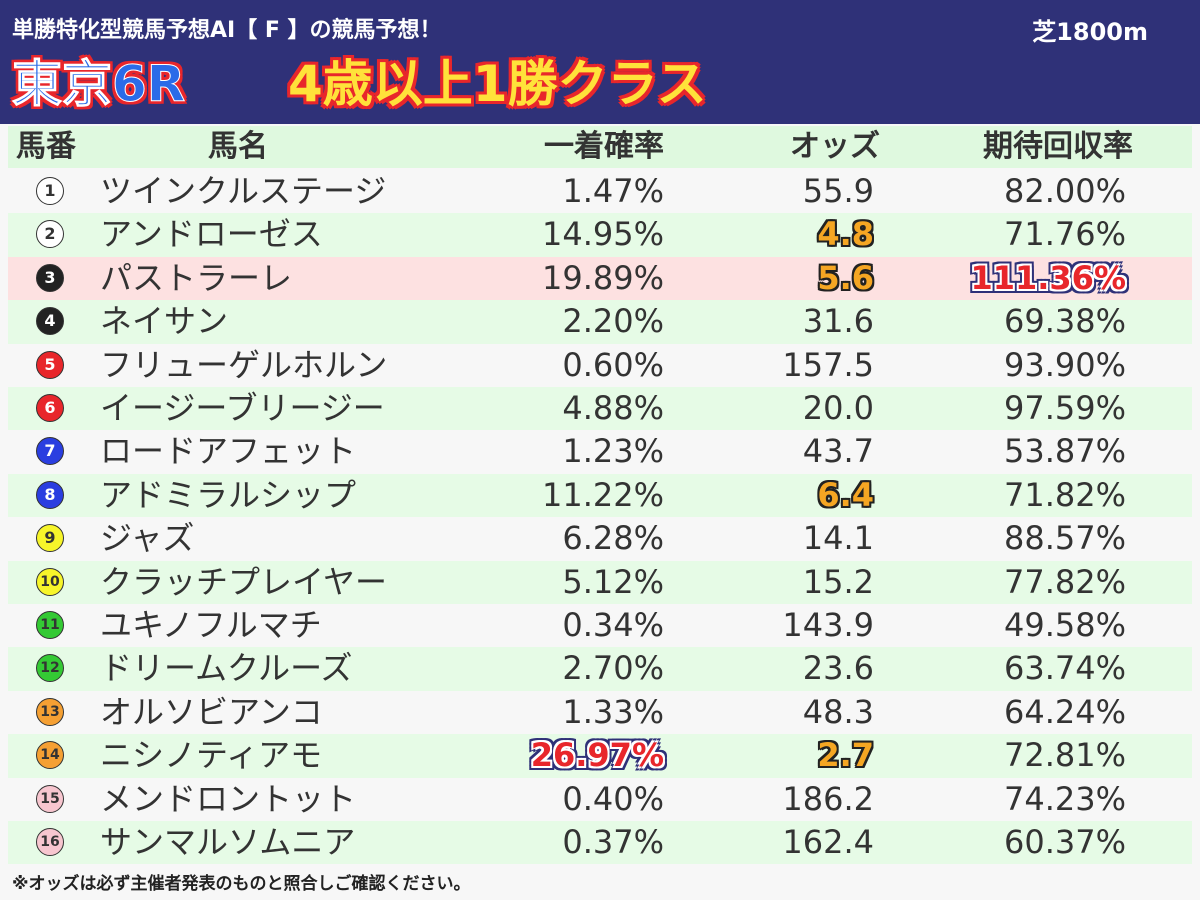  I want to click on table-row: 4 ネイサン 2.20% 31.6 69.38%, so click(600, 322).